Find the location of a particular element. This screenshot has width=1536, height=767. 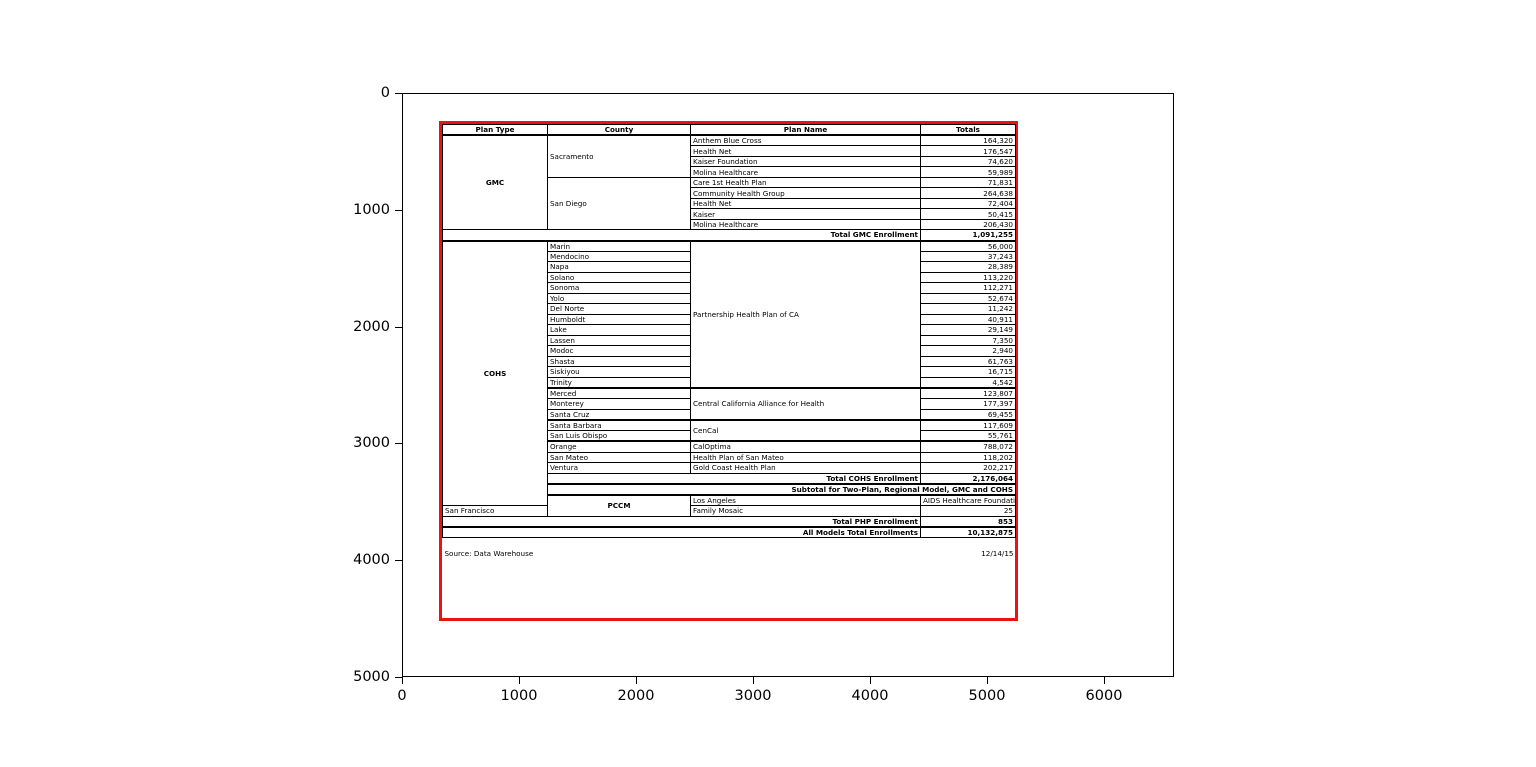

county-cell: Napa is located at coordinates (619, 267).